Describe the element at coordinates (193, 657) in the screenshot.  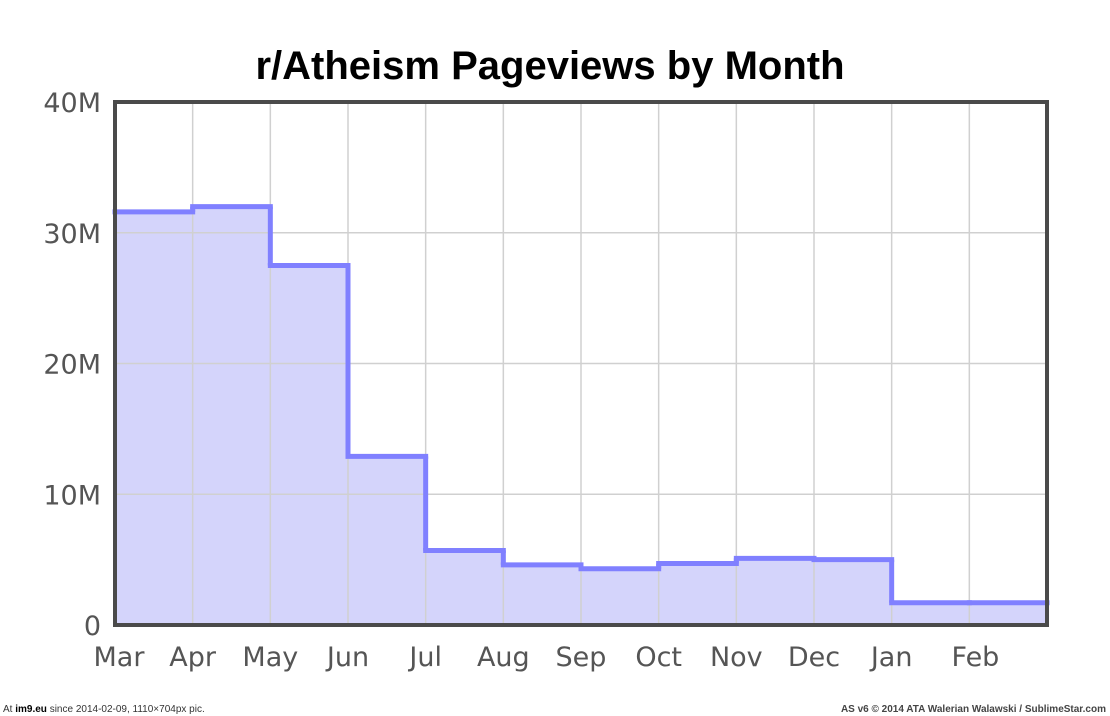
I see `x-tick-label: Apr` at that location.